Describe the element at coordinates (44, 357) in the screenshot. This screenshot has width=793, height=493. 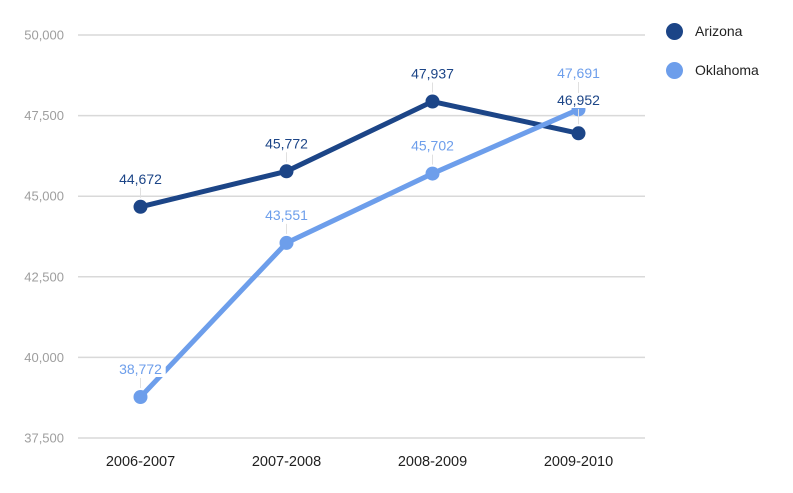
I see `y-axis-tick-label: 40,000` at that location.